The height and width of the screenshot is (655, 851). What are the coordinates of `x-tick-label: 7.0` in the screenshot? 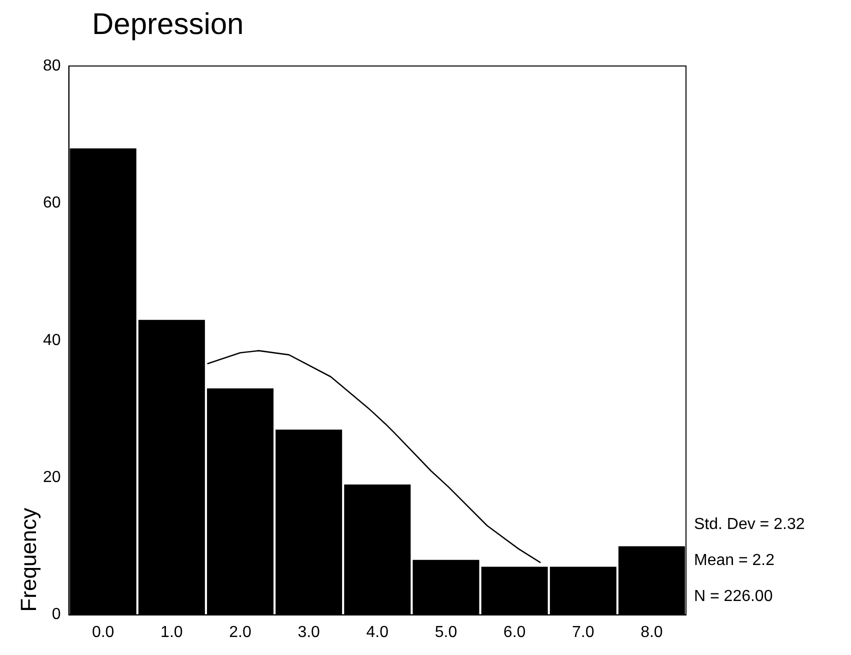 It's located at (583, 632).